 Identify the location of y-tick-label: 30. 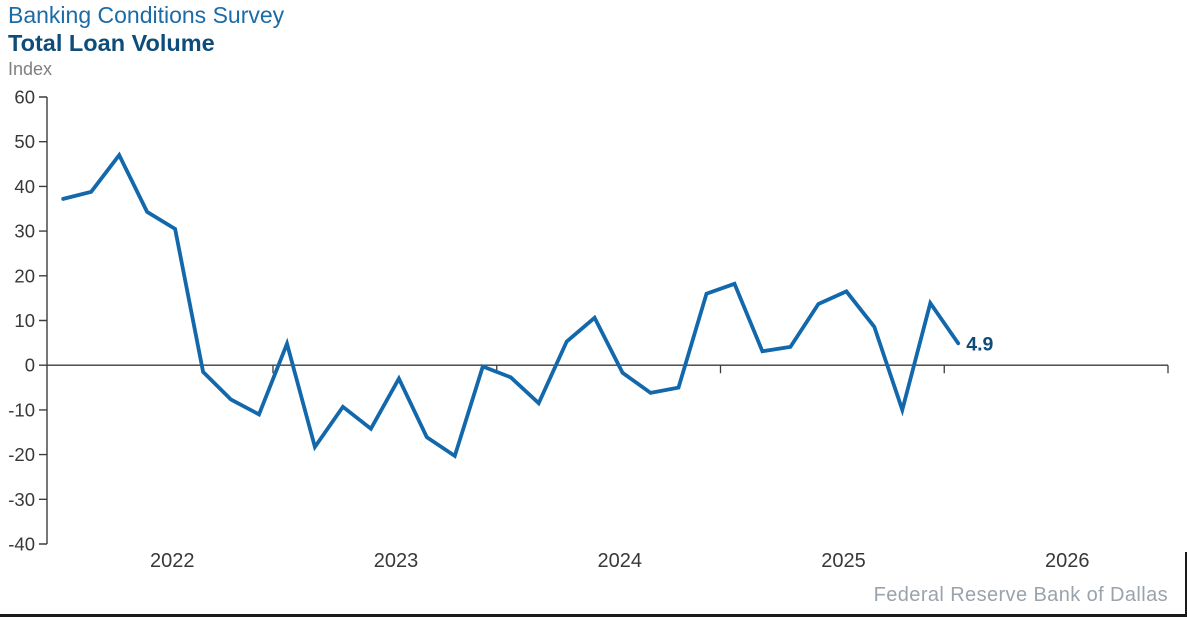
(24, 231).